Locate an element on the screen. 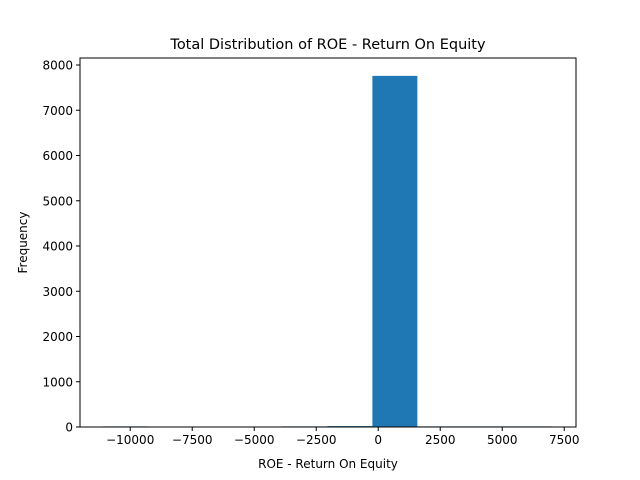 This screenshot has width=640, height=480. y-tick-label: 7000 is located at coordinates (57, 111).